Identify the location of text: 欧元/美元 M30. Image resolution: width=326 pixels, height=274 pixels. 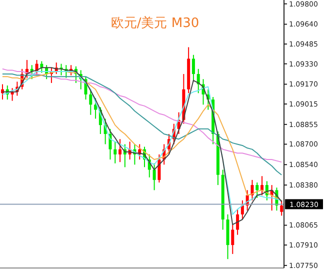
(155, 23).